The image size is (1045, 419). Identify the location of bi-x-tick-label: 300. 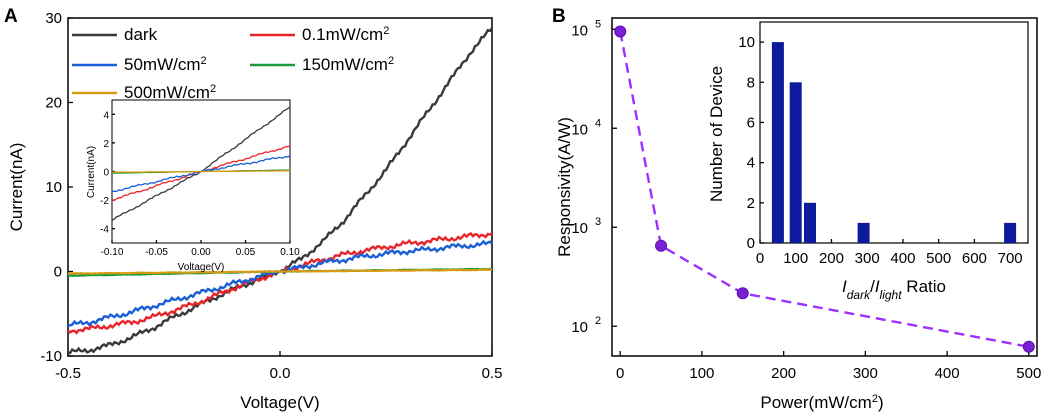
(867, 258).